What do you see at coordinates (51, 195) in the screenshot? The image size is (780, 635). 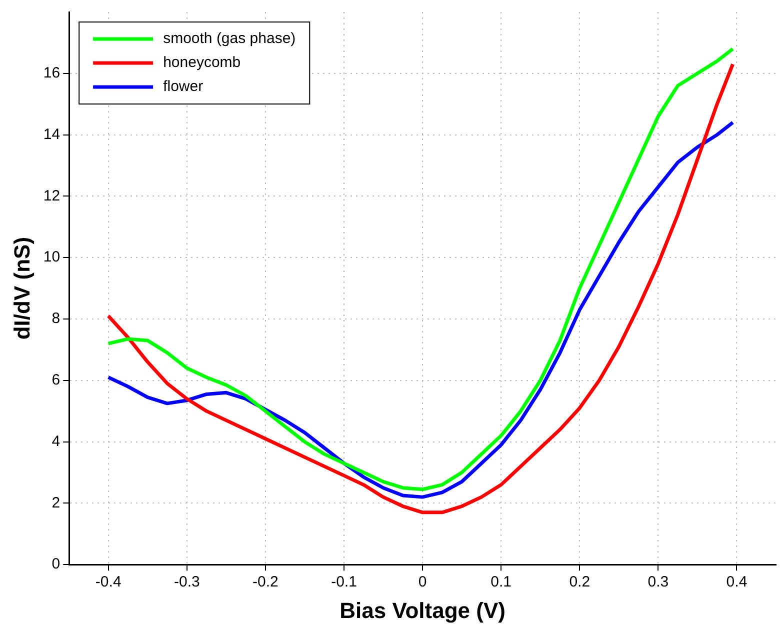 I see `y-tick-label: 12` at bounding box center [51, 195].